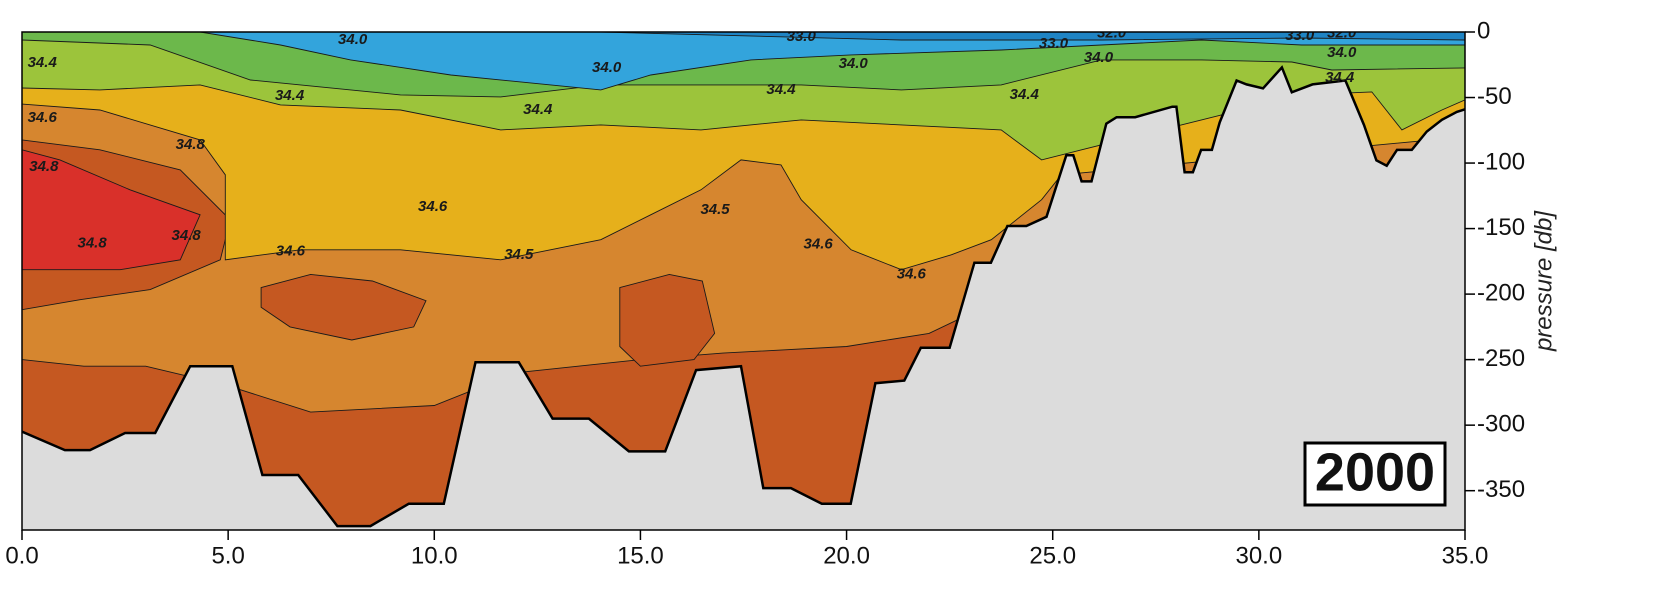  I want to click on y-tick-label: -350, so click(1501, 489).